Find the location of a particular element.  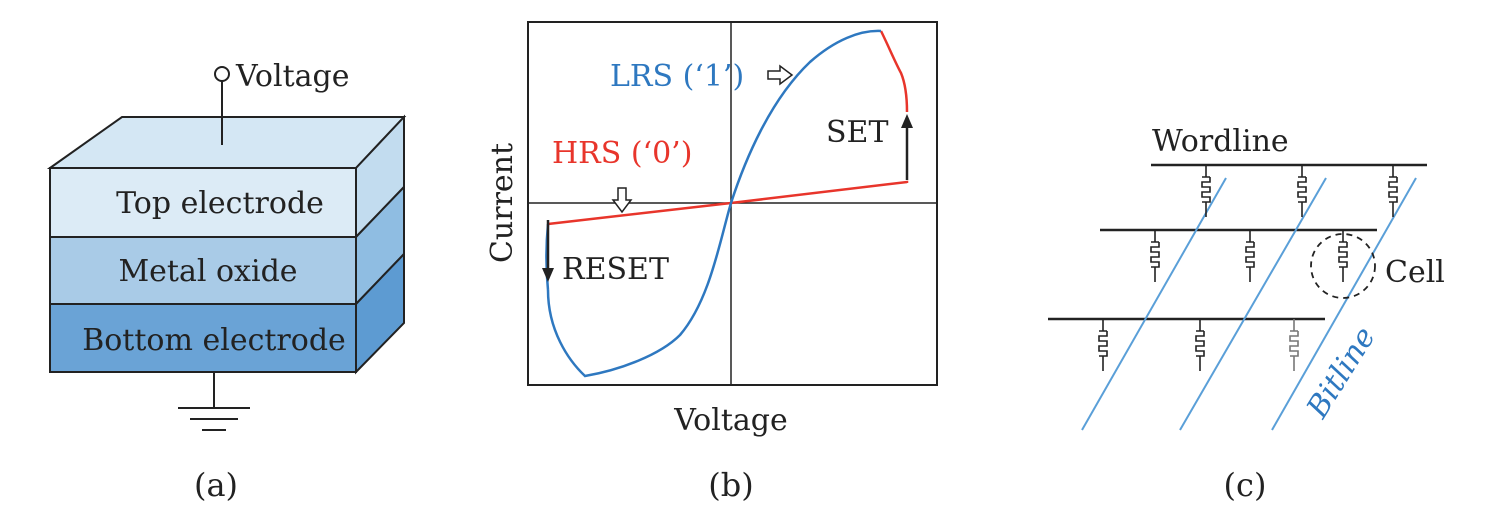

top-electrode-label: Top electrode is located at coordinates (220, 203).